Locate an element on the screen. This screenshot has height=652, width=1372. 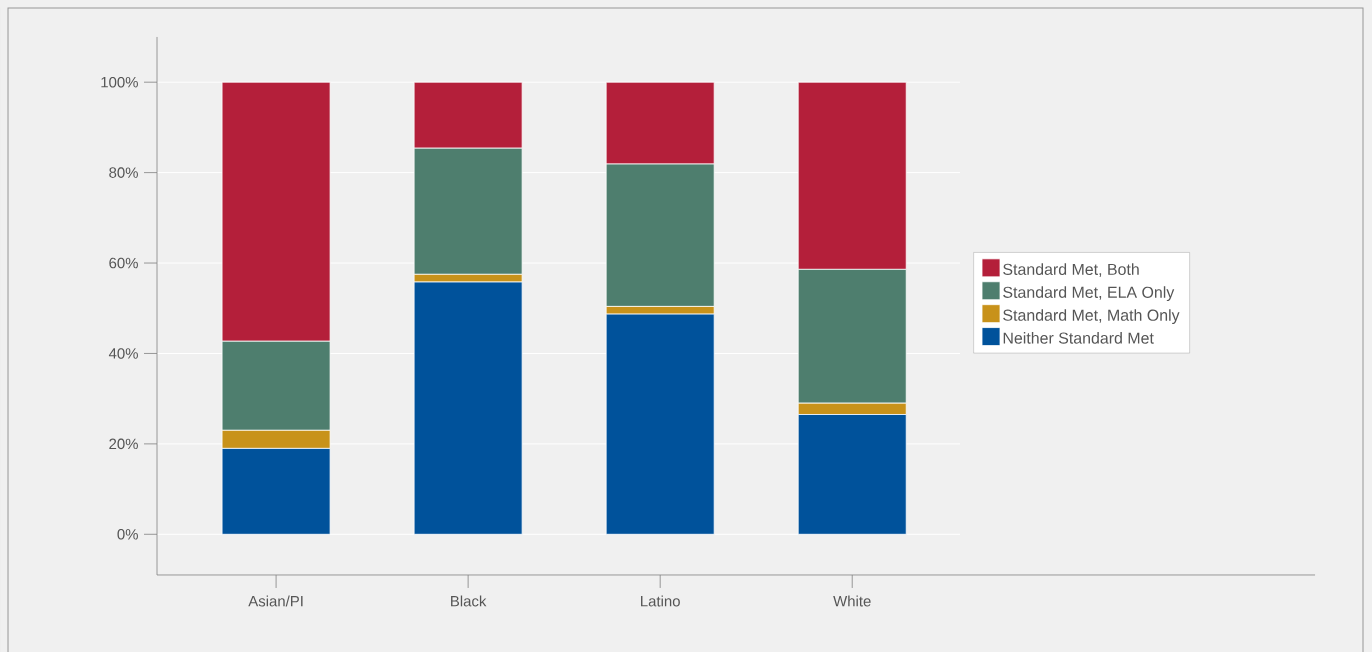
x-tick-label: Asian/PI is located at coordinates (275, 601).